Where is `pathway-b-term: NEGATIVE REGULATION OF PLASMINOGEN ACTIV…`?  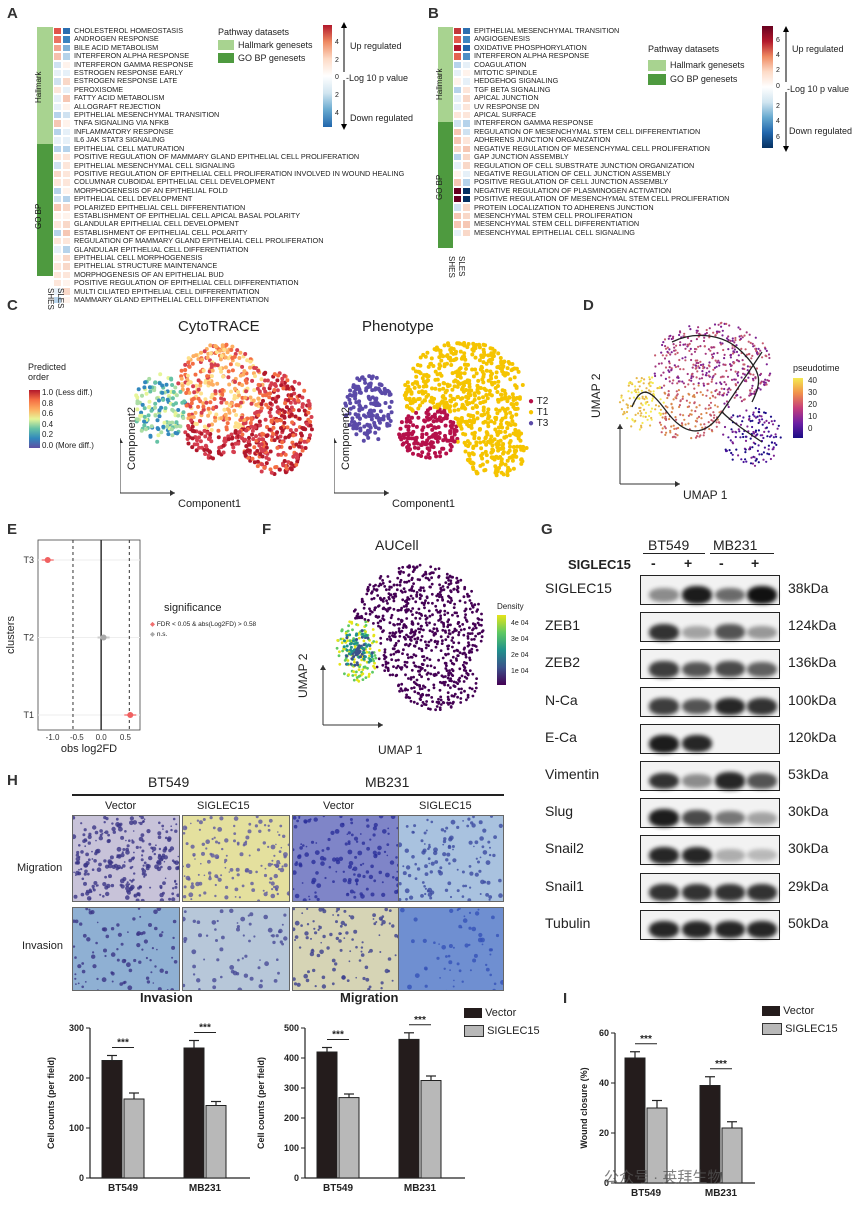
pathway-b-term: NEGATIVE REGULATION OF PLASMINOGEN ACTIV… is located at coordinates (573, 190).